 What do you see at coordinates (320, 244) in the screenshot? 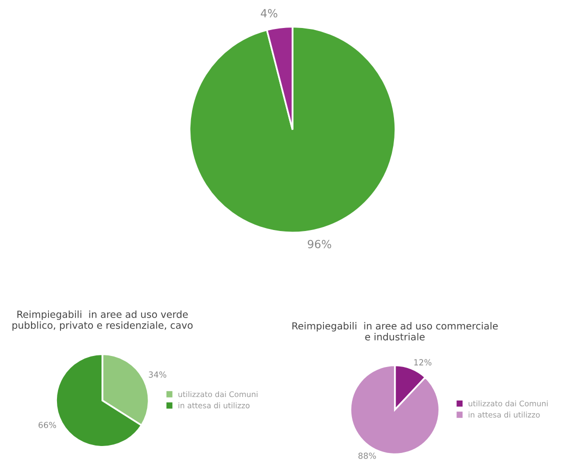
I see `data-label: 96%` at bounding box center [320, 244].